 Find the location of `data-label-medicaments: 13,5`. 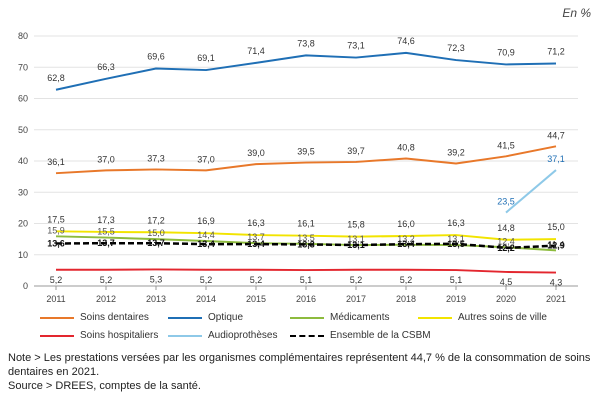

data-label-medicaments: 13,5 is located at coordinates (306, 238).